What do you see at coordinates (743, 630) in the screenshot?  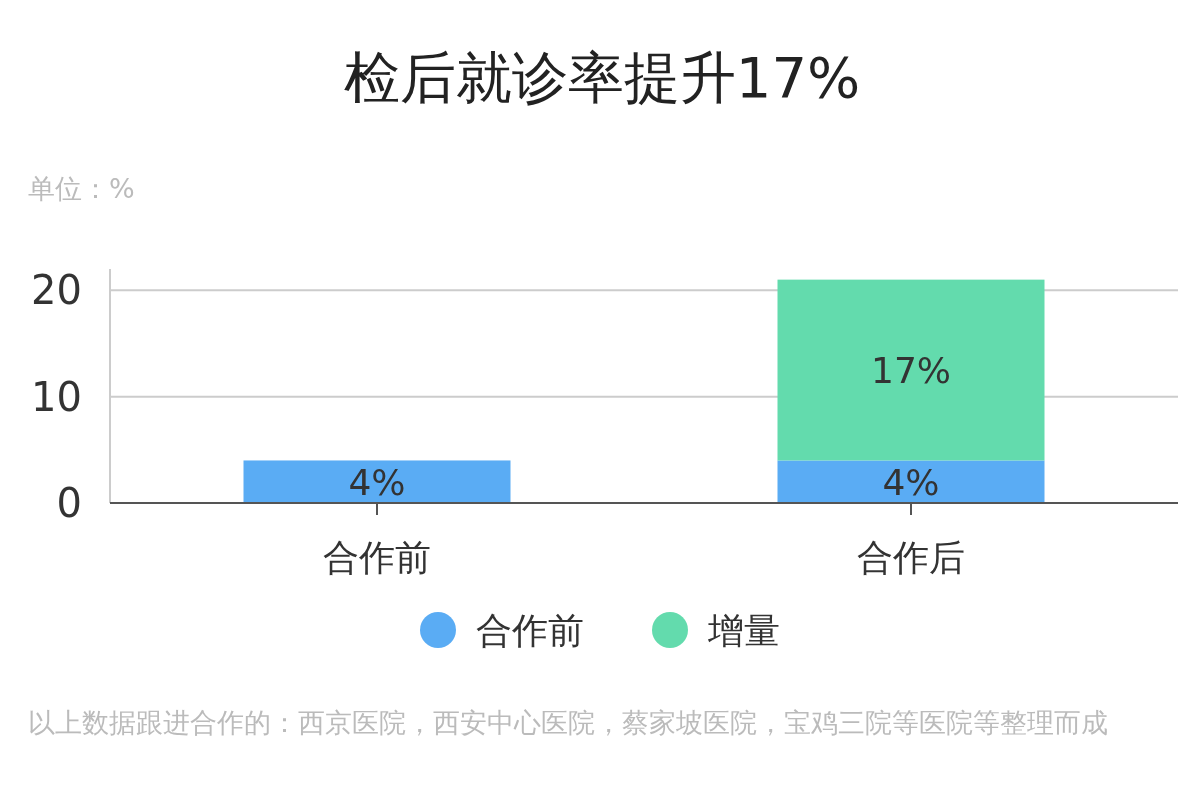 I see `legend-label: 增量` at bounding box center [743, 630].